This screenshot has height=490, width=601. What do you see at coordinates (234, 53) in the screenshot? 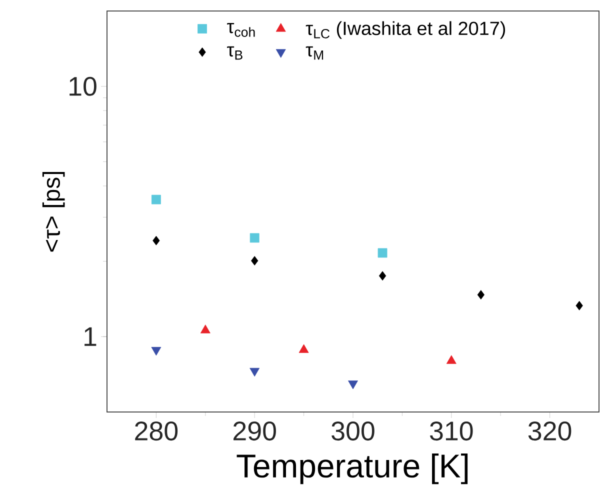
I see `legend-label: τ$_{B}$` at bounding box center [234, 53].